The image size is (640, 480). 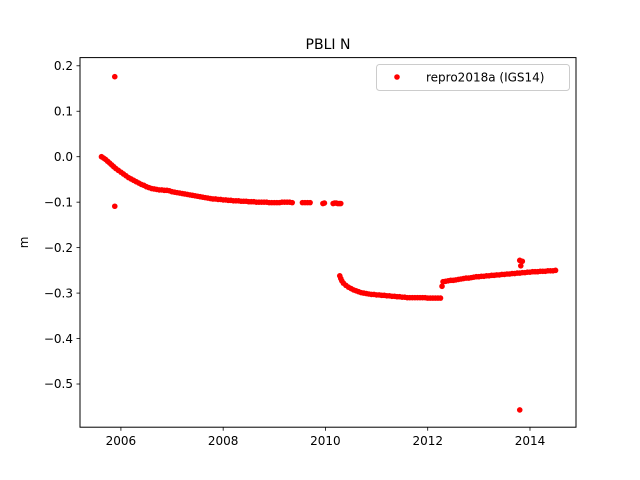 I want to click on y-tick-label: 0.1, so click(x=63, y=111).